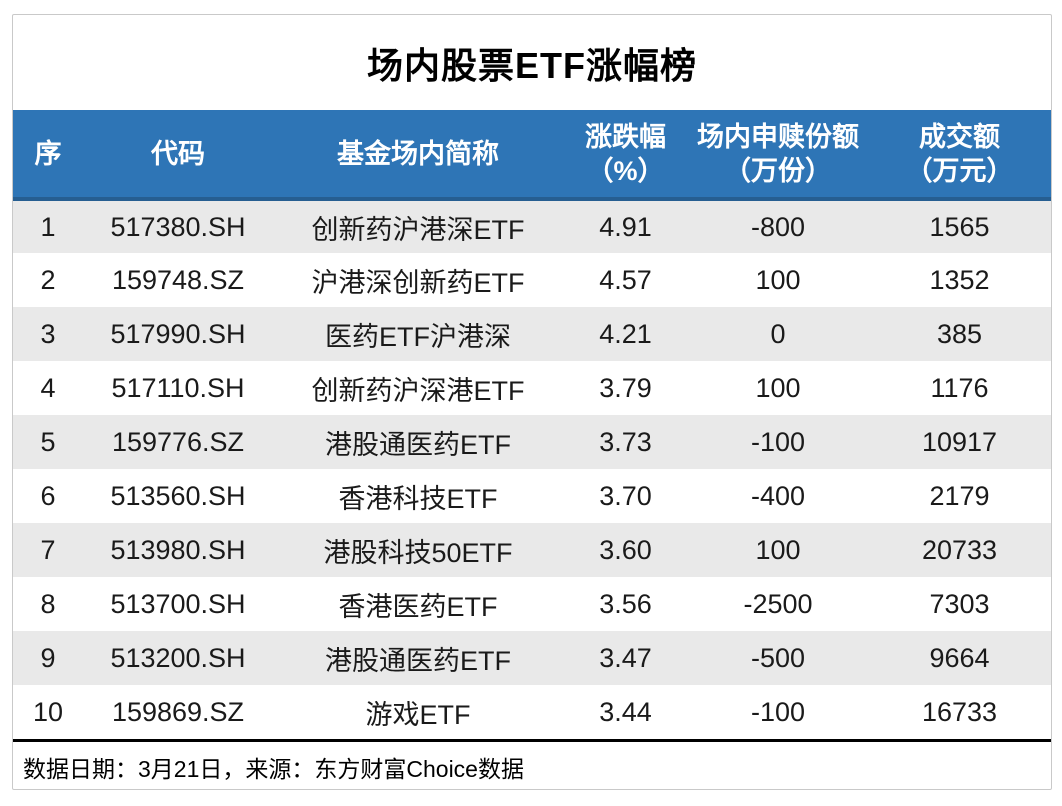 The width and height of the screenshot is (1062, 806). Describe the element at coordinates (778, 136) in the screenshot. I see `column-header-label: 场内申赎份额` at that location.